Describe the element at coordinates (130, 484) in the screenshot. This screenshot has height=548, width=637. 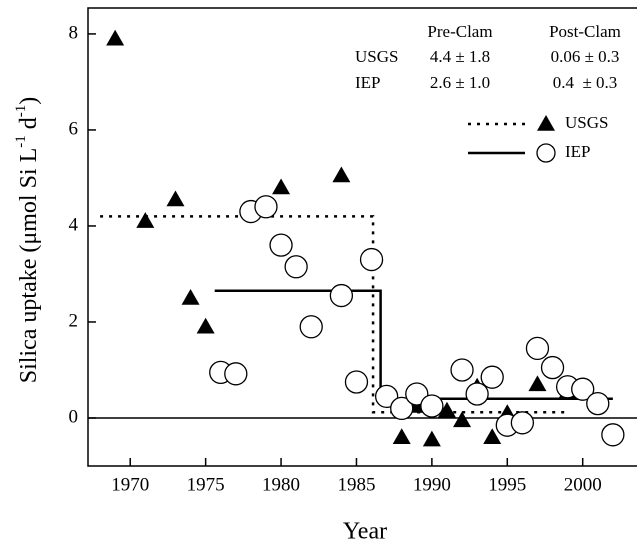
I see `x-tick-label: 1970` at that location.